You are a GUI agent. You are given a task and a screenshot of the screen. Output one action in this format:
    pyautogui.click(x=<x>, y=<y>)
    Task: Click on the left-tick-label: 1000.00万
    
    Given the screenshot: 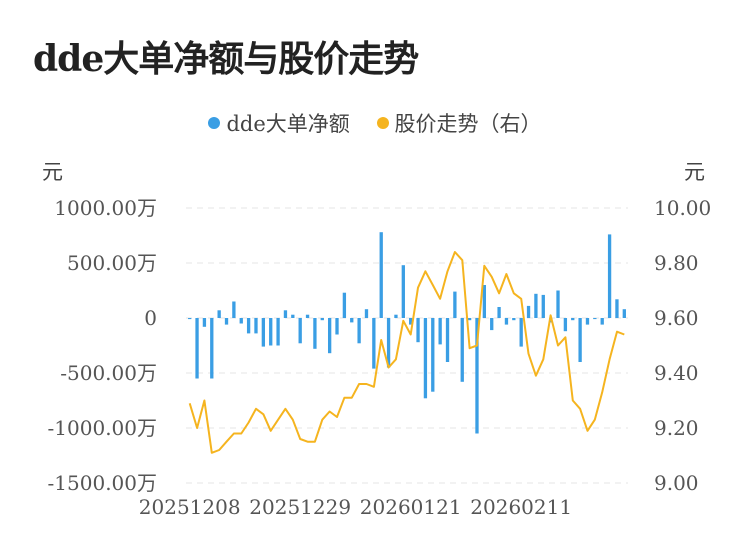 What is the action you would take?
    pyautogui.click(x=105, y=208)
    